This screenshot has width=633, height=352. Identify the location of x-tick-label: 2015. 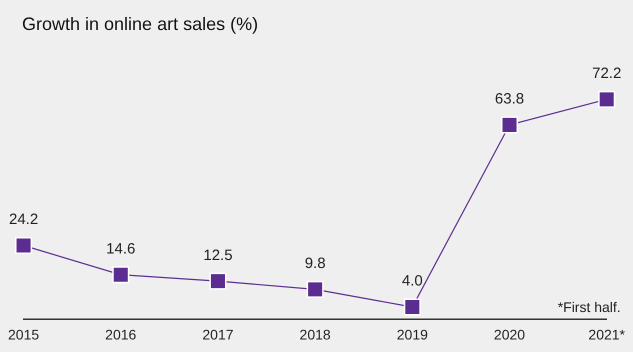
(24, 334).